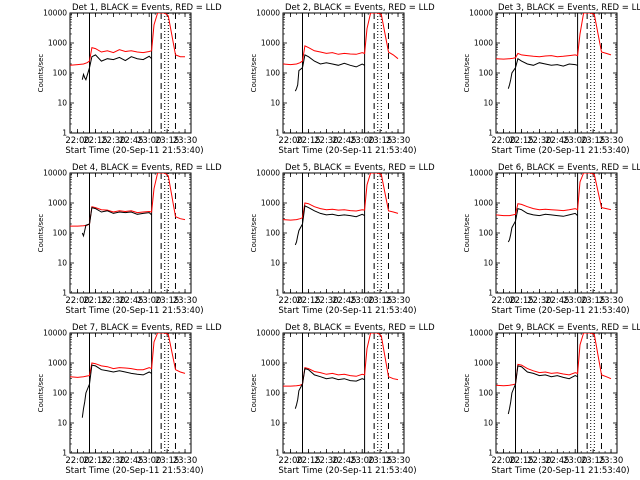  What do you see at coordinates (360, 8) in the screenshot?
I see `panel-title: Det 2, BLACK = Events, RED = LLD` at bounding box center [360, 8].